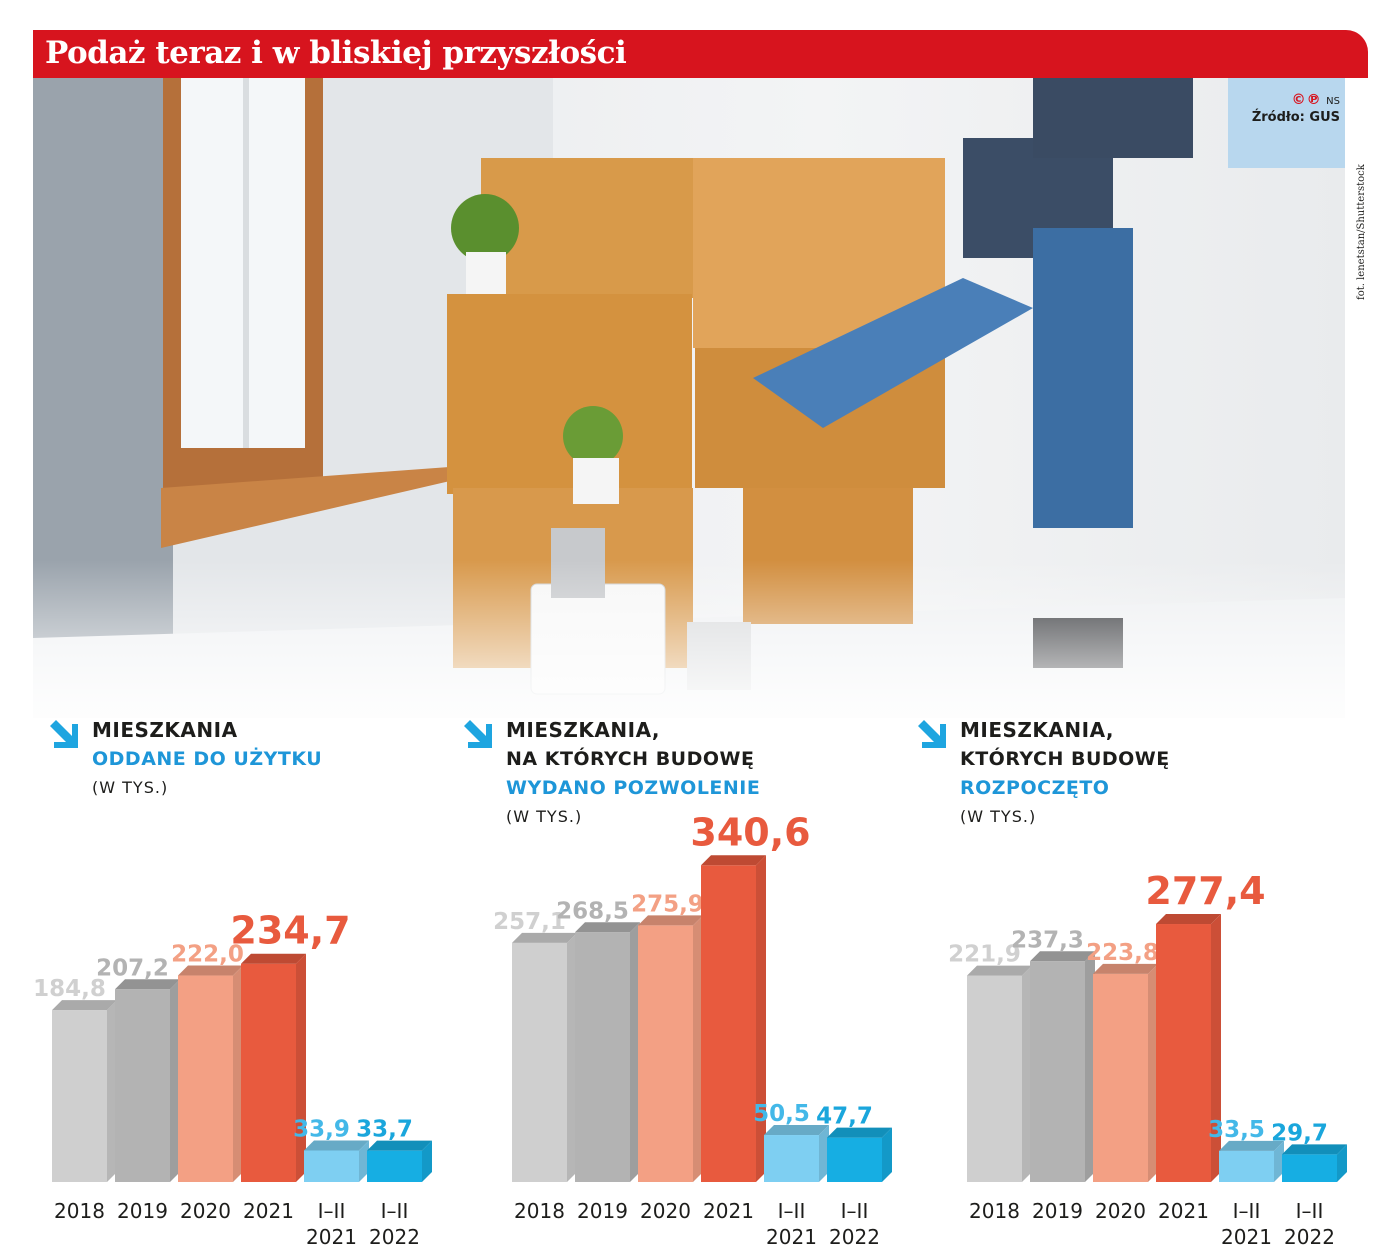  Describe the element at coordinates (781, 1114) in the screenshot. I see `value-label-5: 50,5` at that location.